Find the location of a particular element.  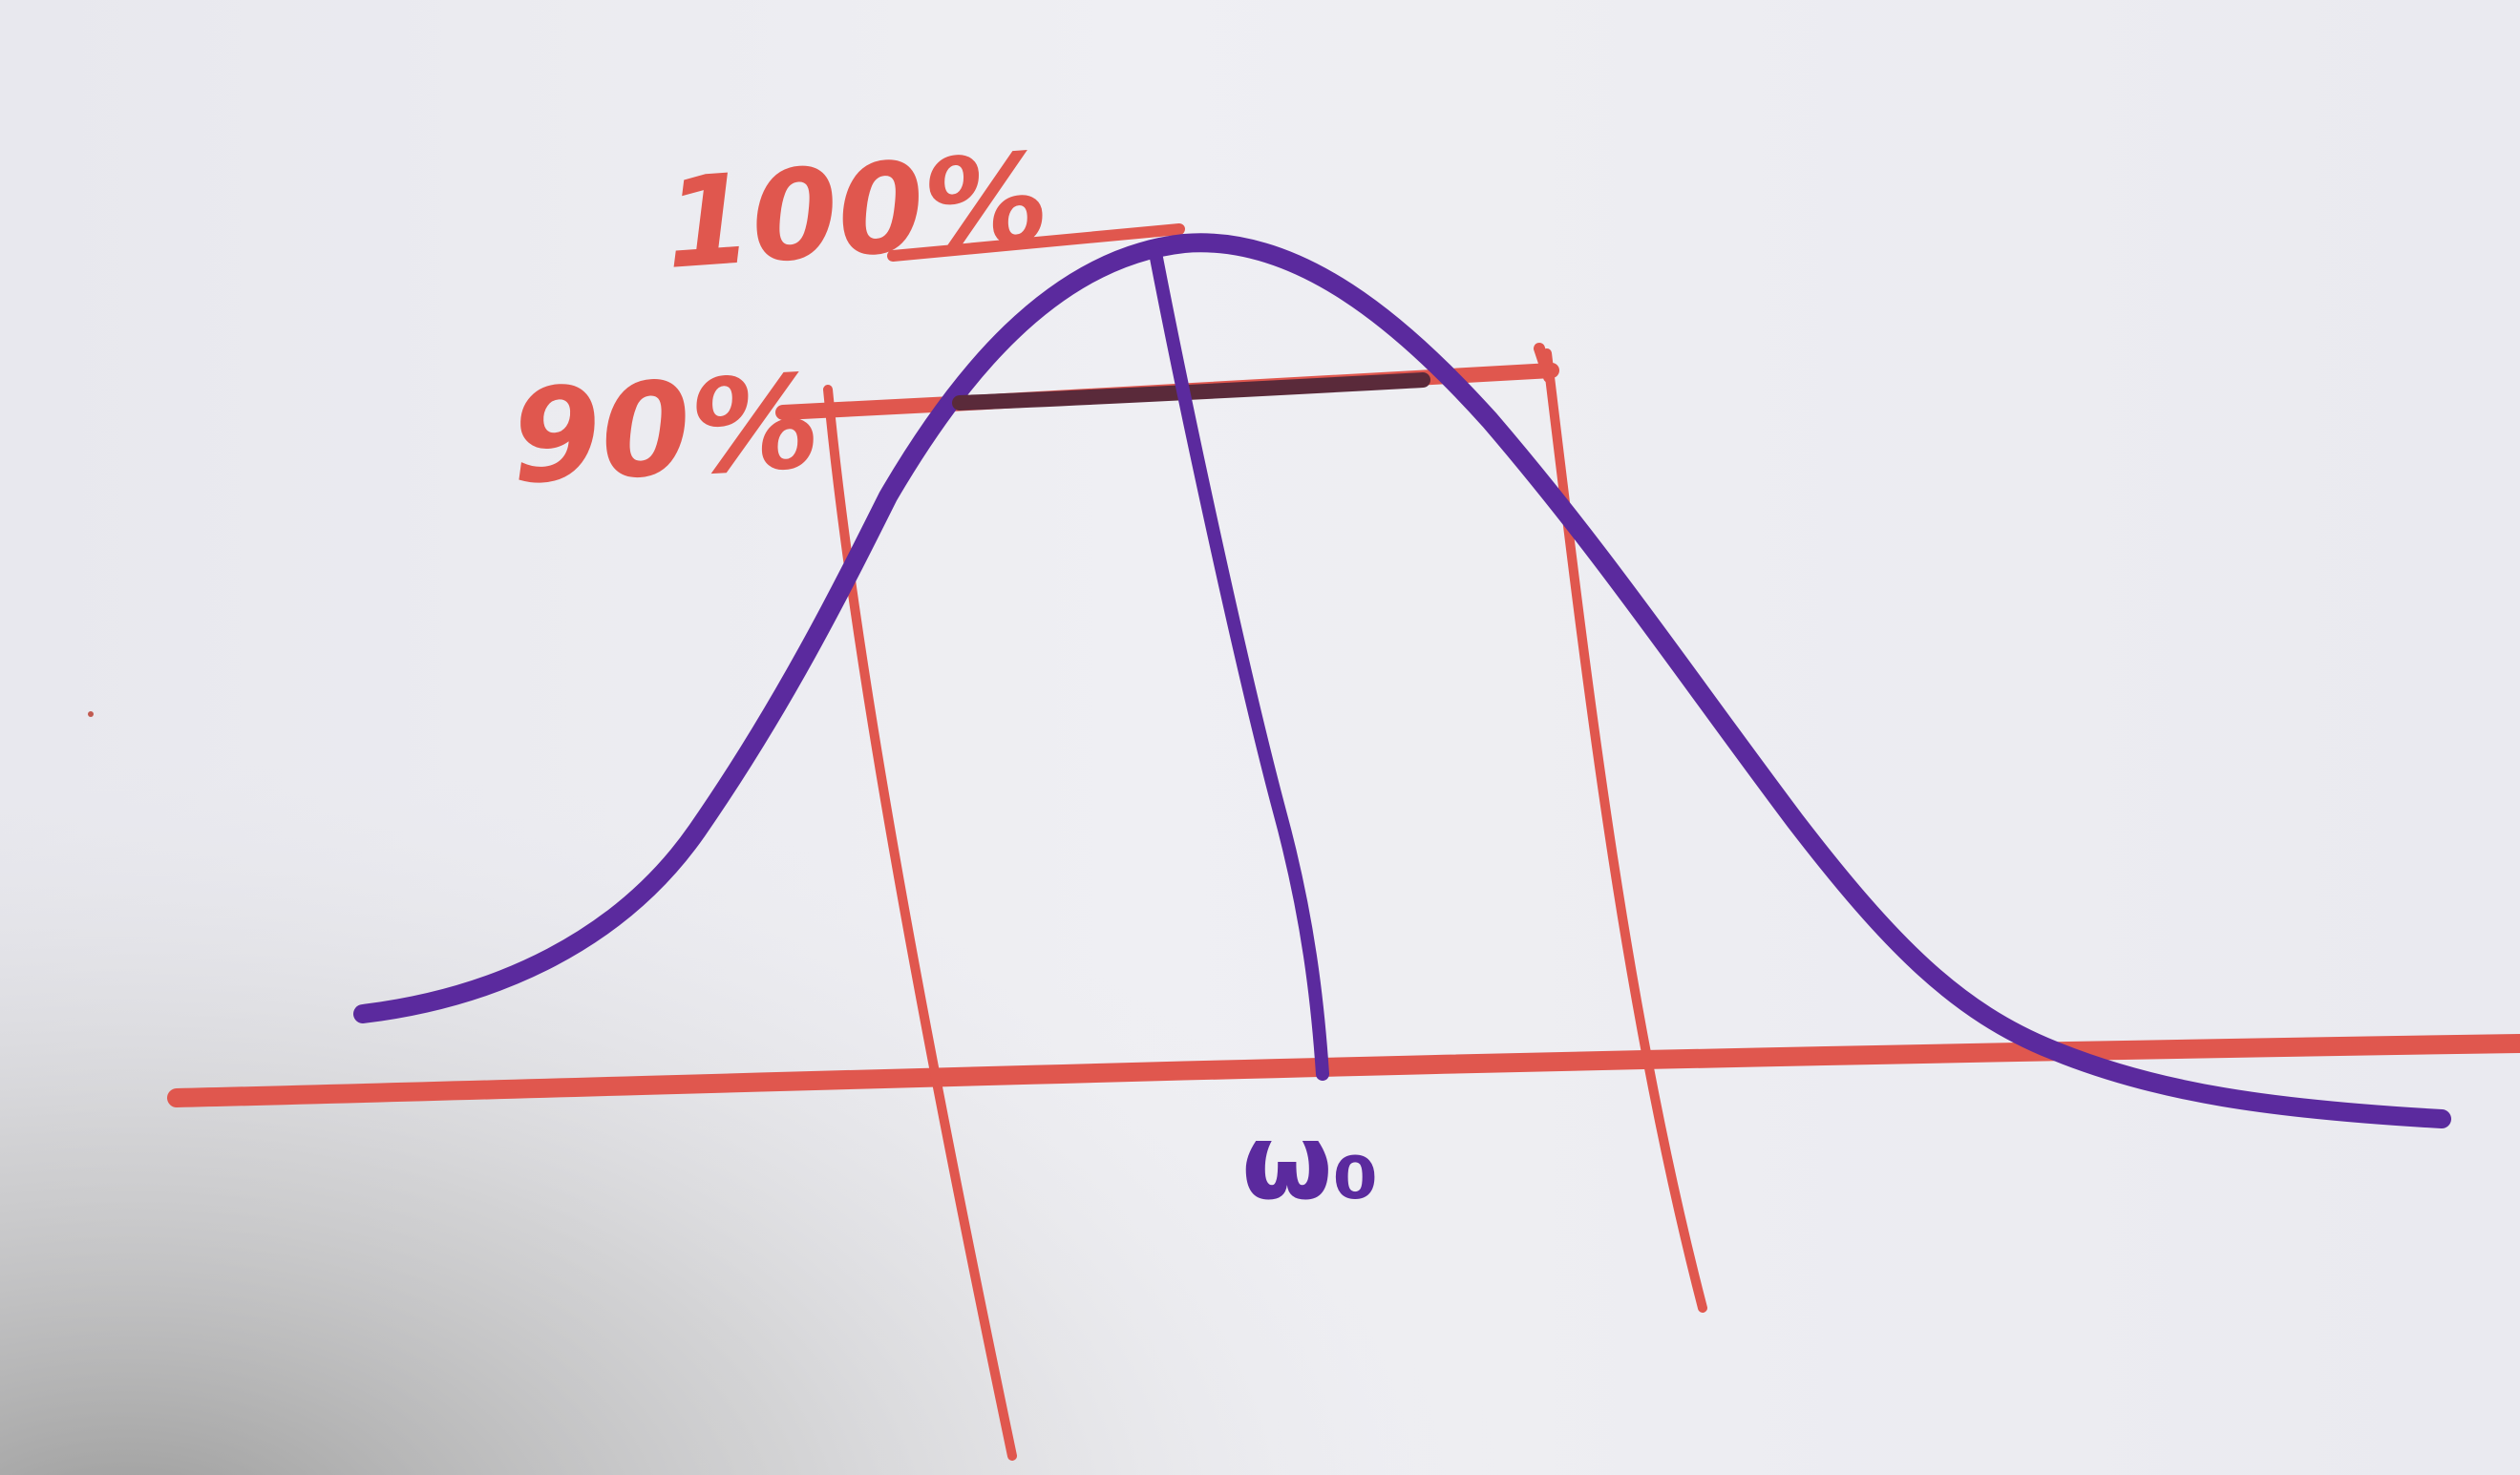

peak-reference-line is located at coordinates (1036, 242).